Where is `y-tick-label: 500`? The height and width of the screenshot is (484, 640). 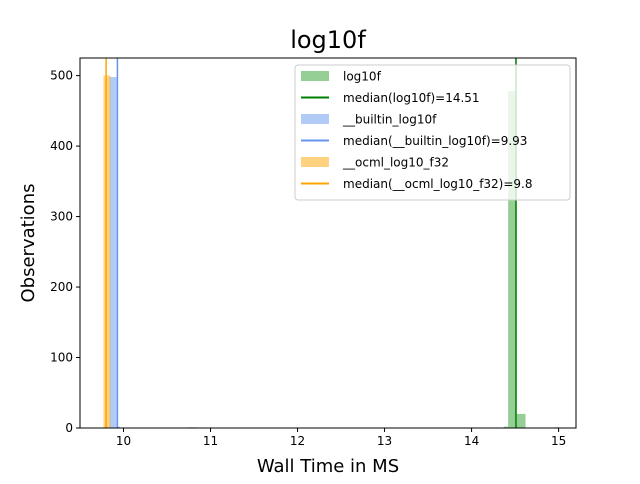
y-tick-label: 500 is located at coordinates (61, 76).